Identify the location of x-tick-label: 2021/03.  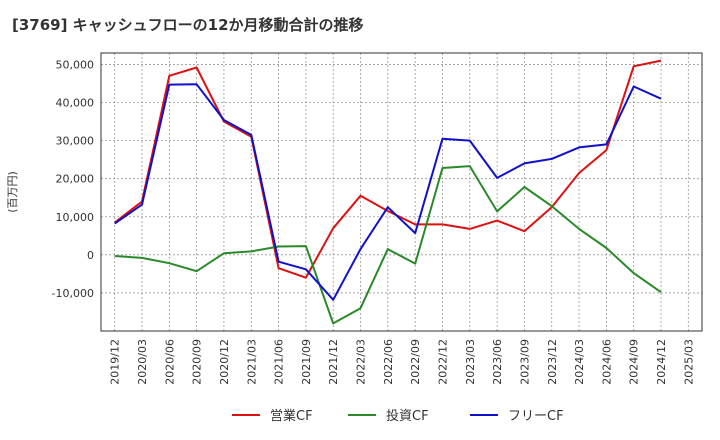
(251, 362).